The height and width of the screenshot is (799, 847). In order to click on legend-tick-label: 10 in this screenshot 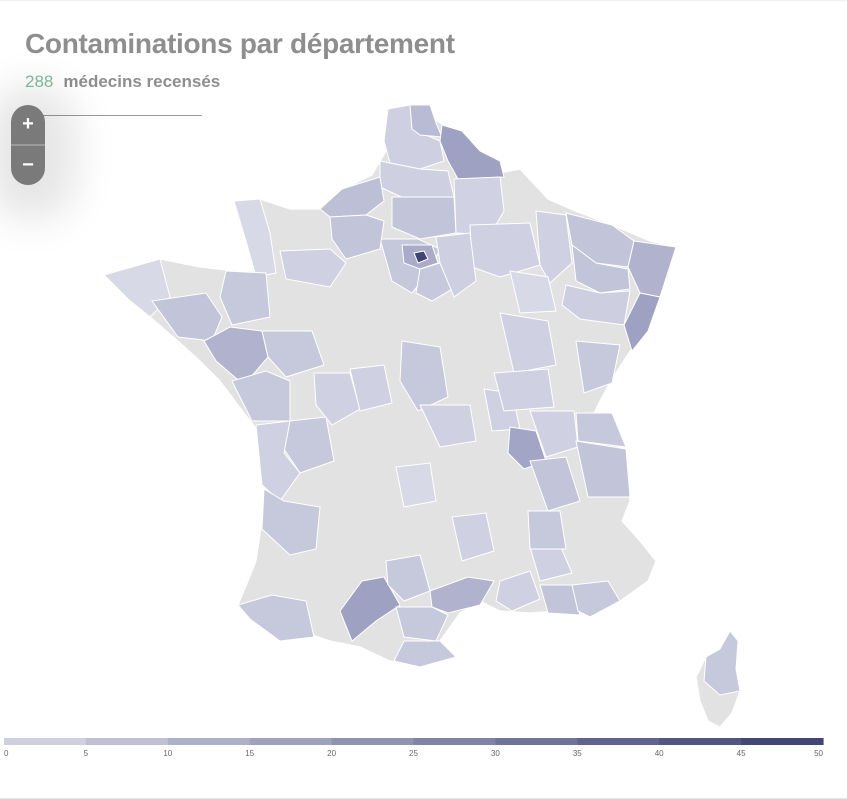, I will do `click(167, 753)`.